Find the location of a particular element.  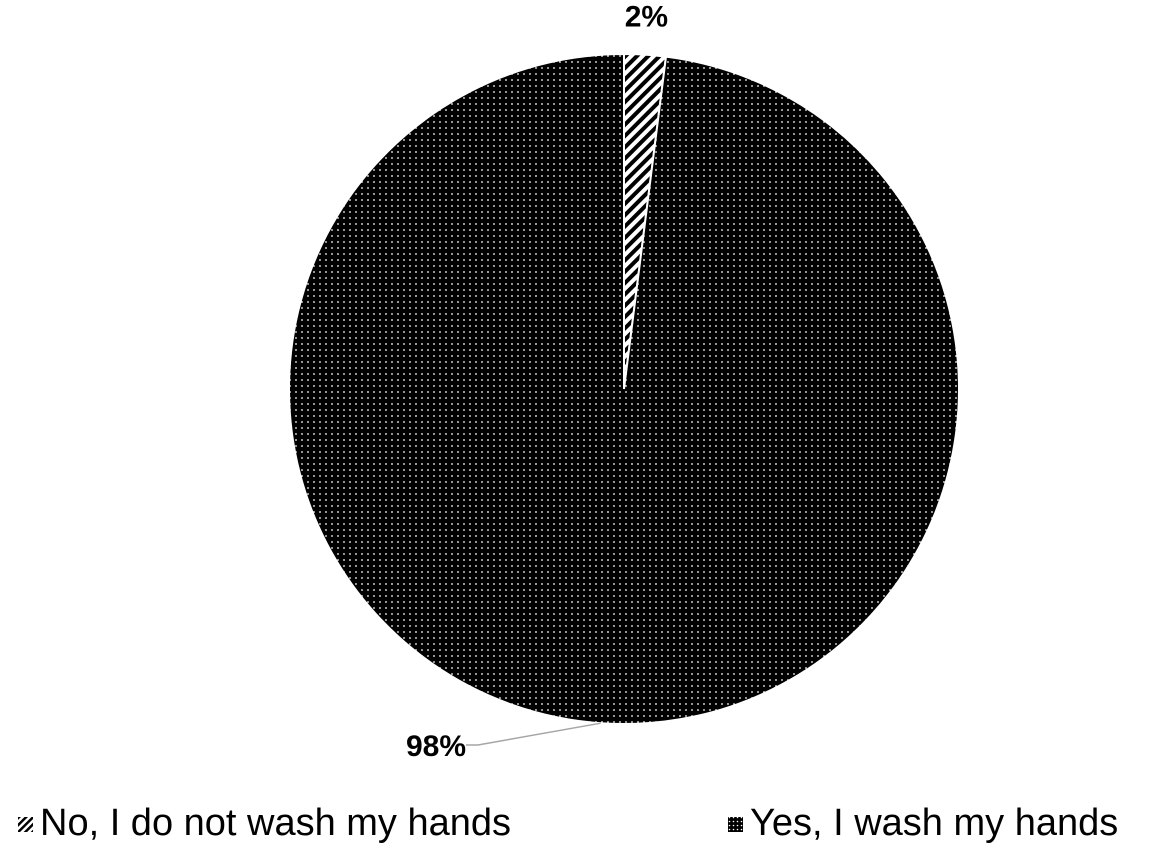

legend-label-yes-i-wash-my-hands: Yes, I wash my hands is located at coordinates (934, 823).